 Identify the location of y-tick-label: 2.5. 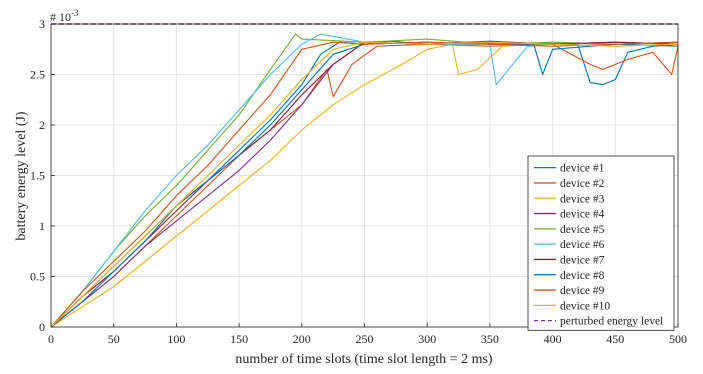
(37, 75).